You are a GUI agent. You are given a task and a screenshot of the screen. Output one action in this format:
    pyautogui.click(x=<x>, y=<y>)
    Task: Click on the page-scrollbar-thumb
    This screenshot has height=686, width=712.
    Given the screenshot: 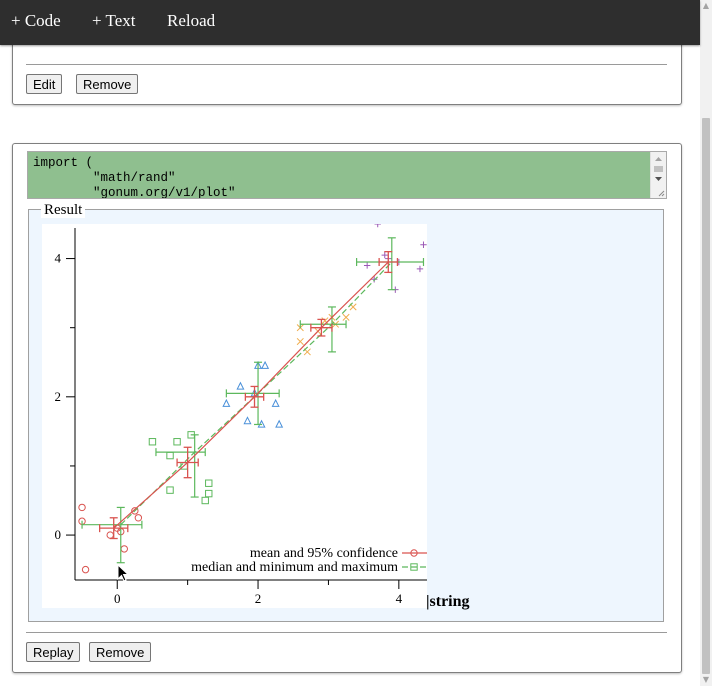 What is the action you would take?
    pyautogui.click(x=706, y=396)
    